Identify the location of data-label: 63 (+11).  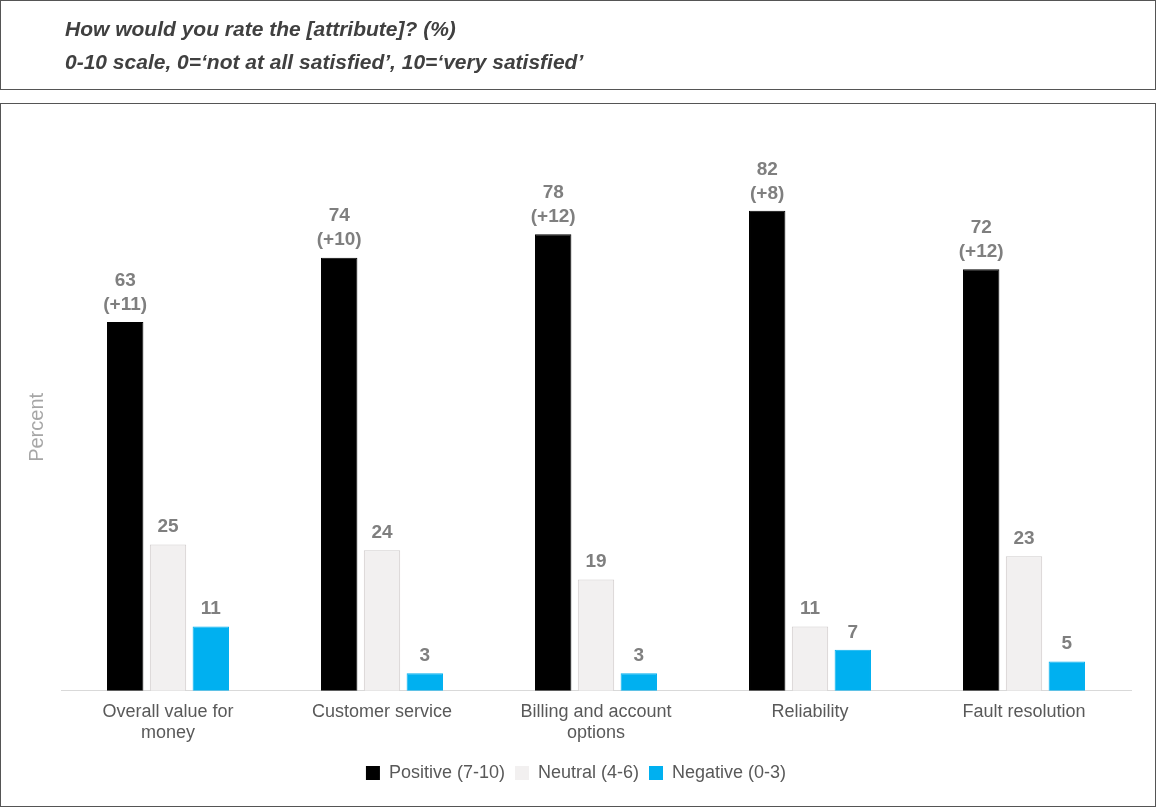
(125, 291).